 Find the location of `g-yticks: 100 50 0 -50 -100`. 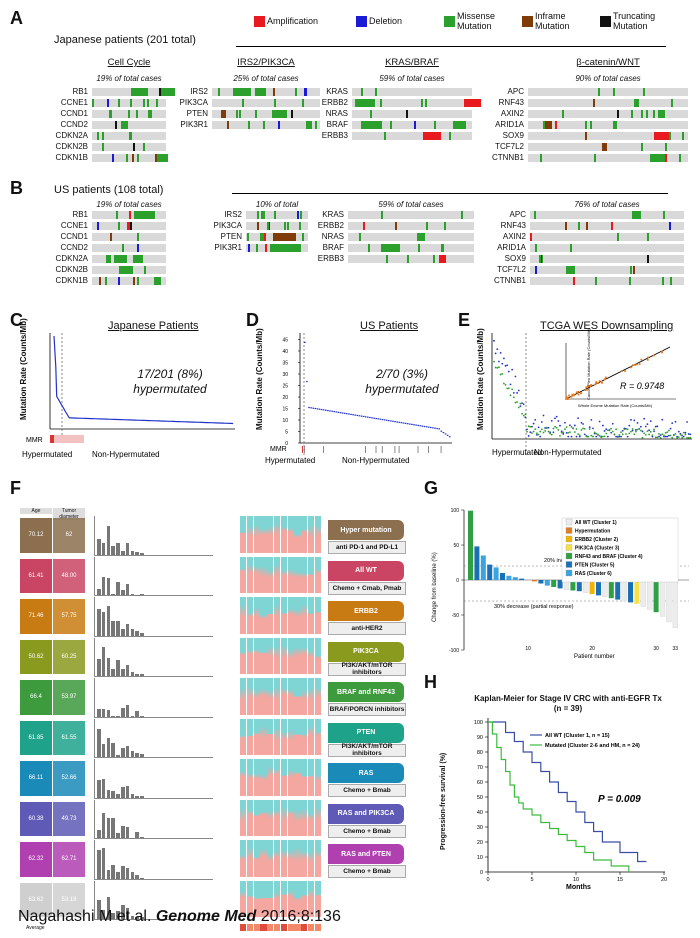

g-yticks: 100 50 0 -50 -100 is located at coordinates (456, 581).